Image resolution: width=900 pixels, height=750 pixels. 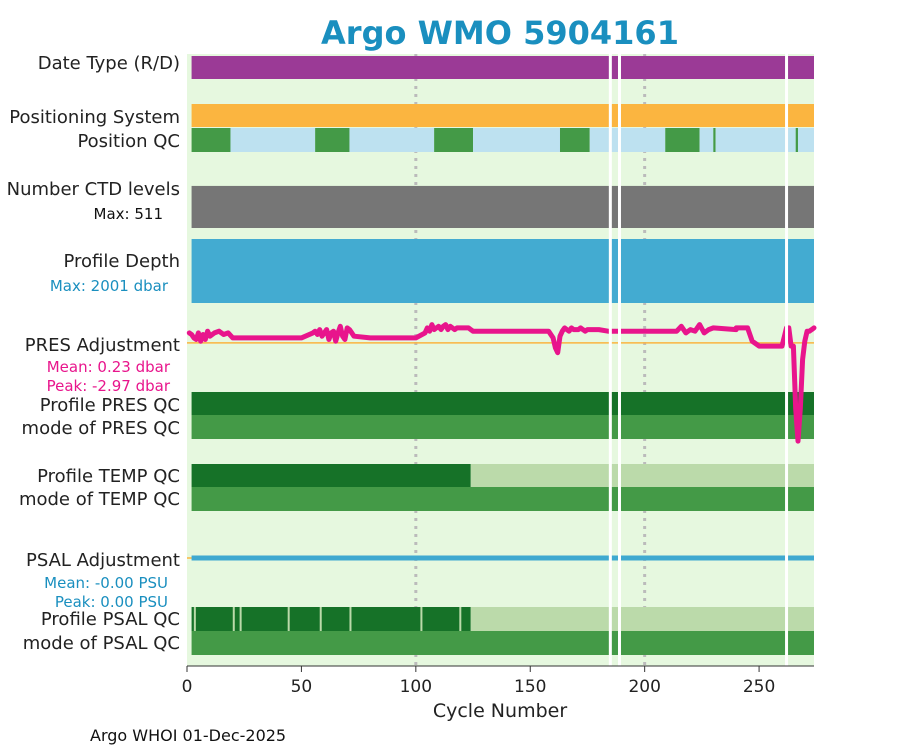 What do you see at coordinates (759, 687) in the screenshot?
I see `x-tick-label-250: 250` at bounding box center [759, 687].